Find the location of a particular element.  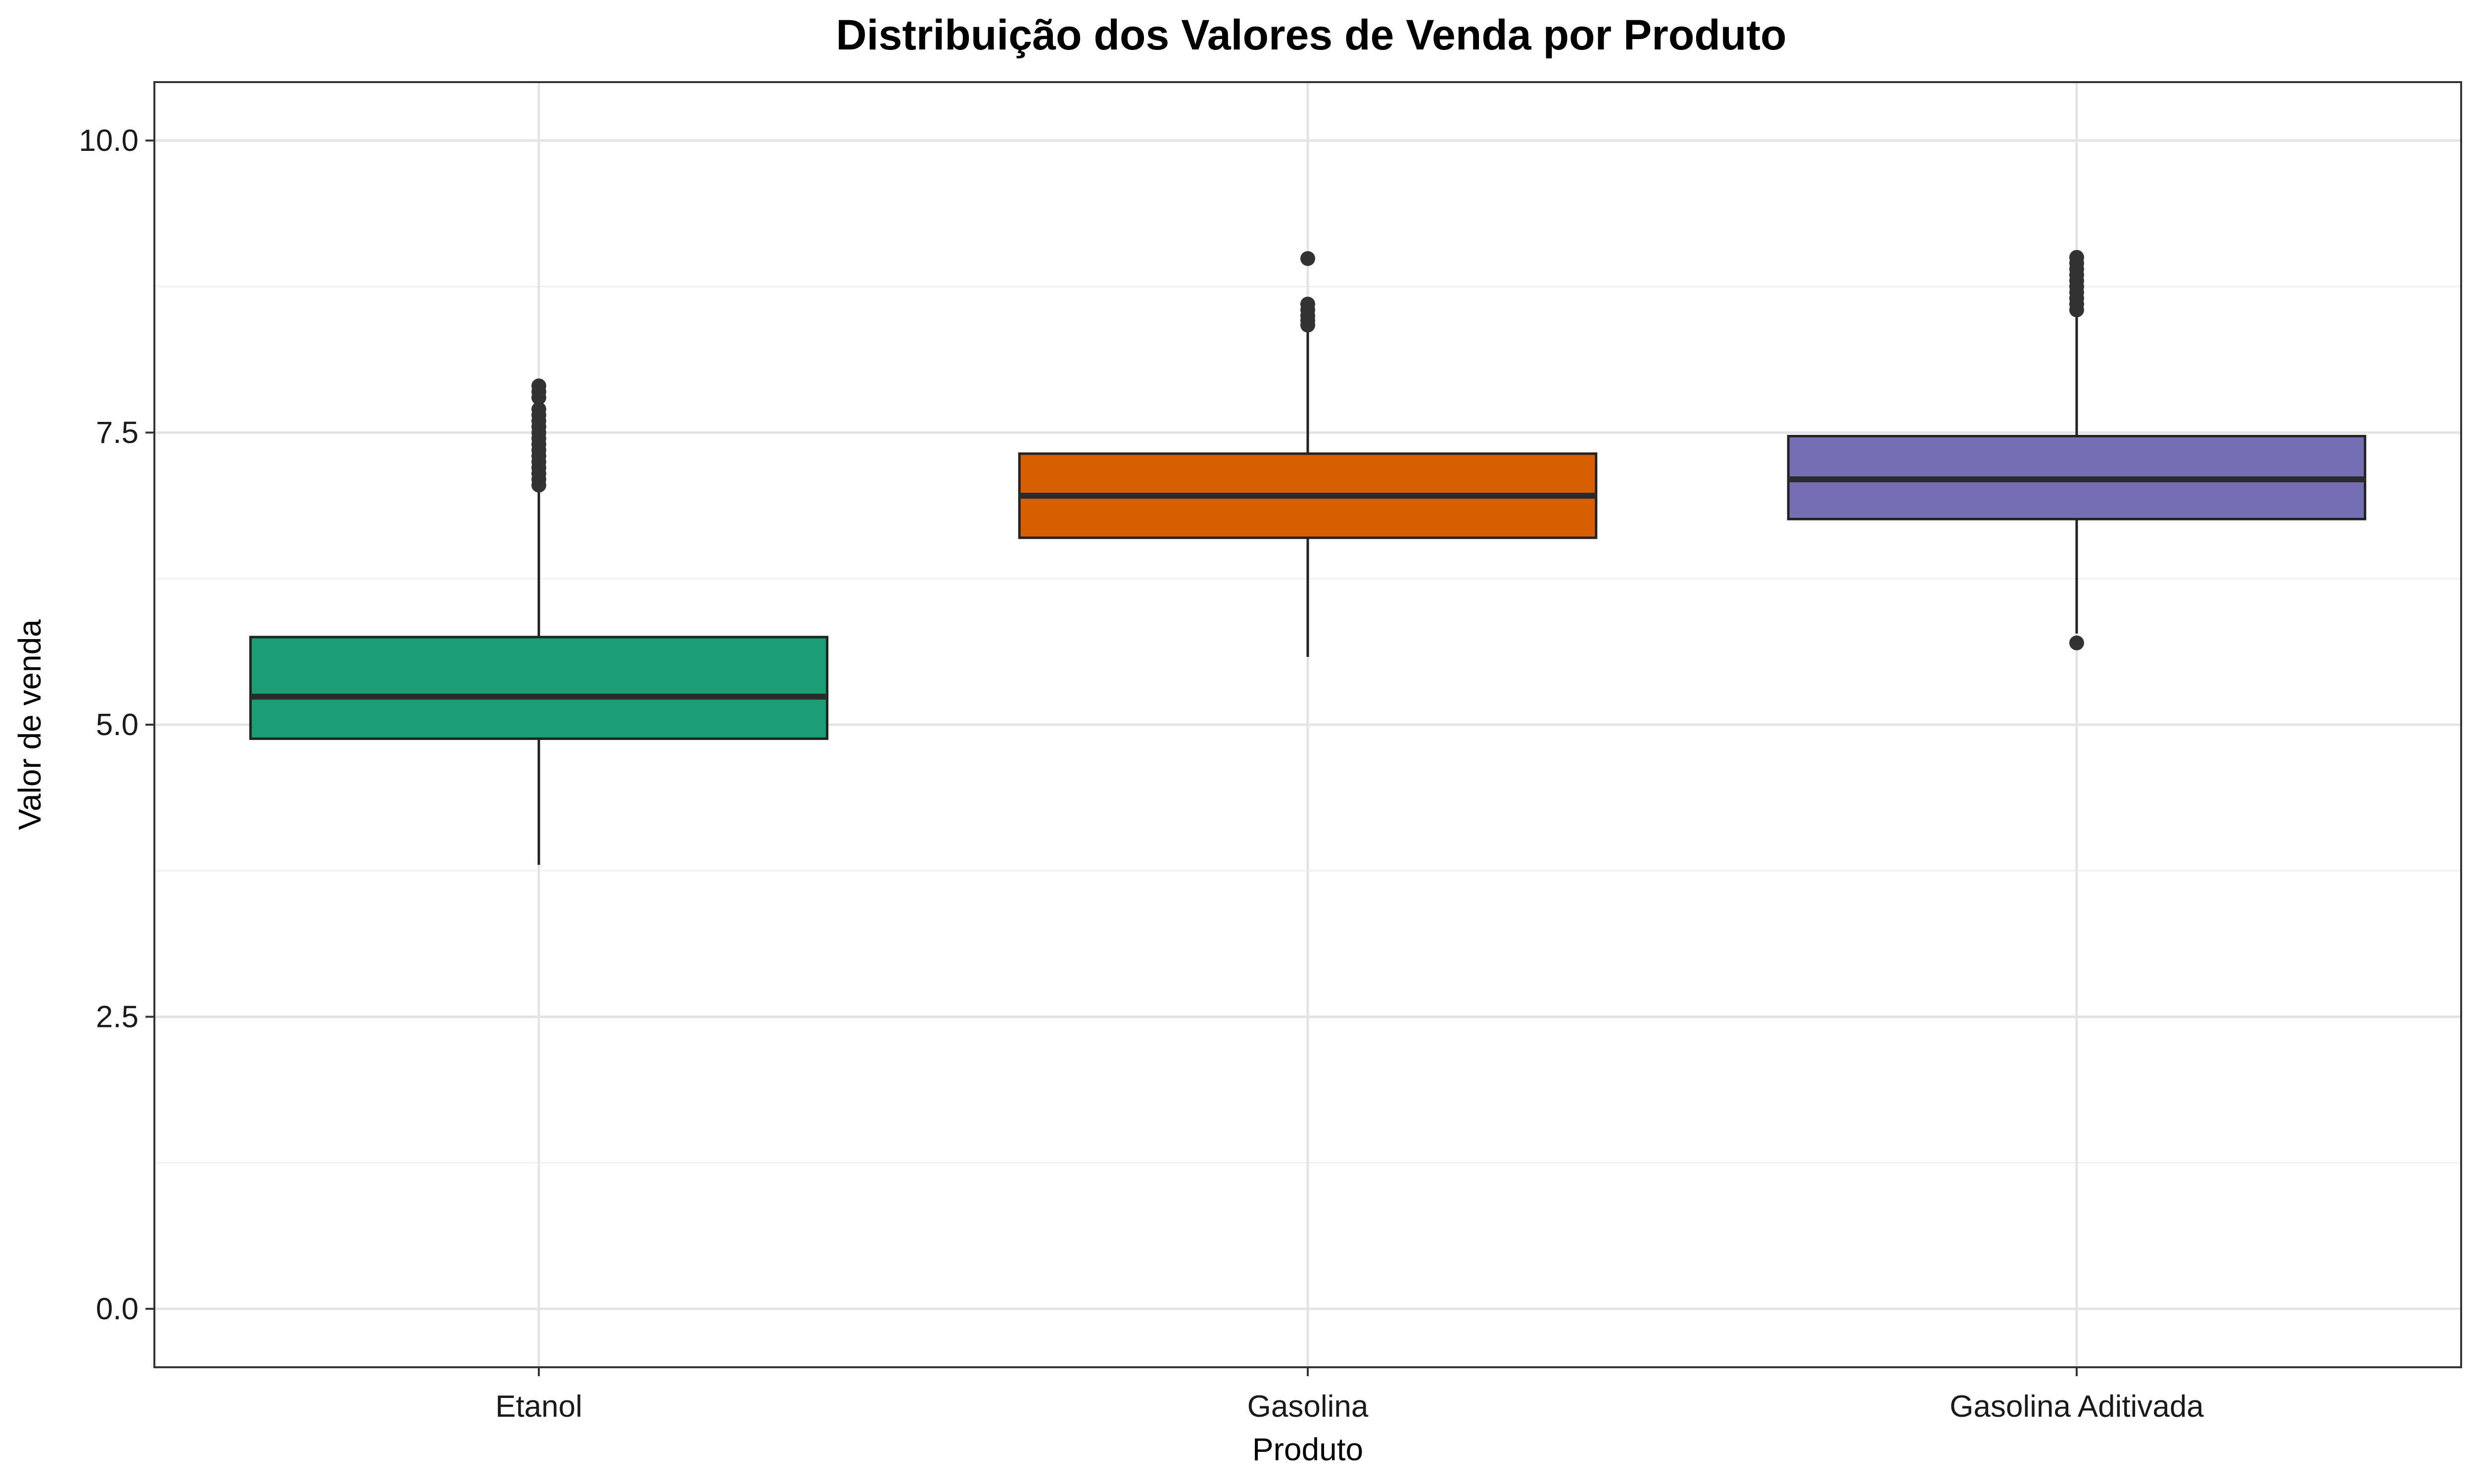

y-tick-label: 7.5 is located at coordinates (118, 433).